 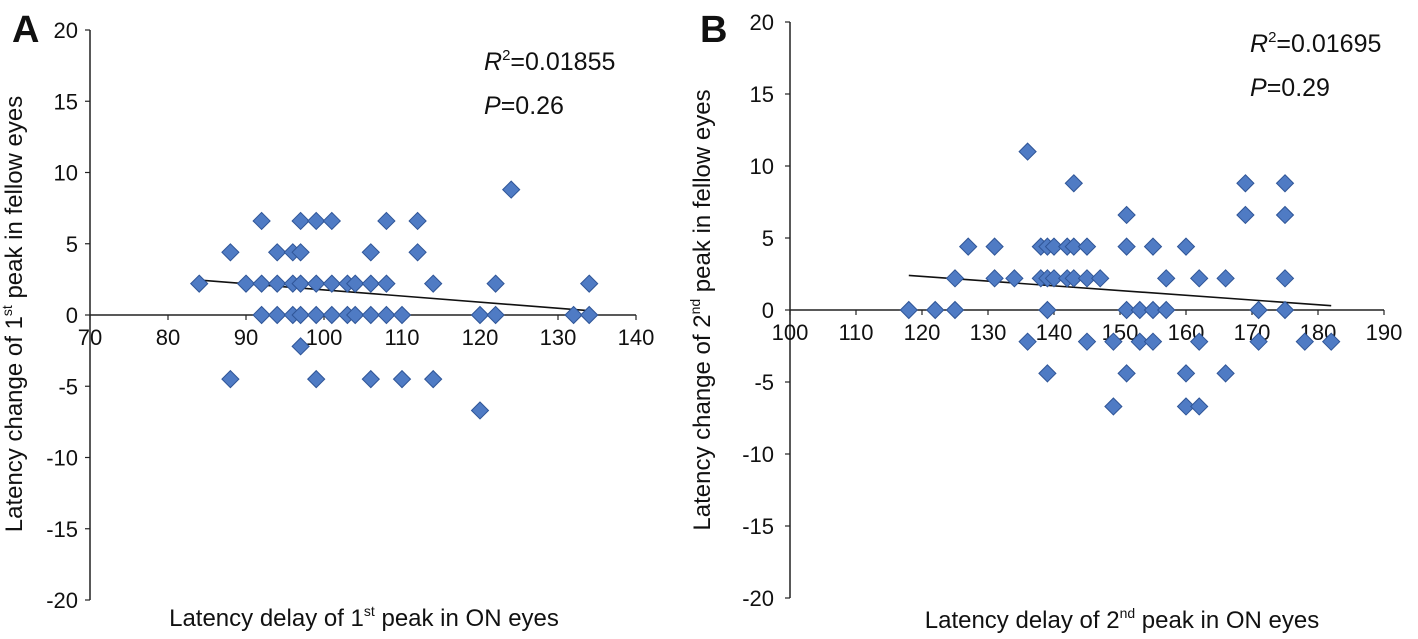 What do you see at coordinates (549, 61) in the screenshot?
I see `r2-annotation-a: R2=0.01855` at bounding box center [549, 61].